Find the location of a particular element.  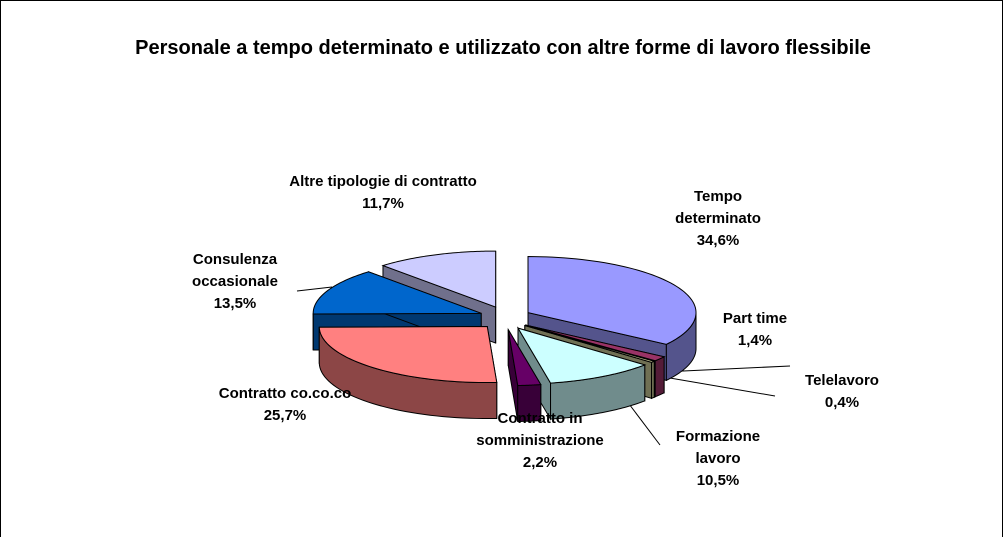

slice-label: Contratto in somministrazione 2,2% is located at coordinates (540, 441).